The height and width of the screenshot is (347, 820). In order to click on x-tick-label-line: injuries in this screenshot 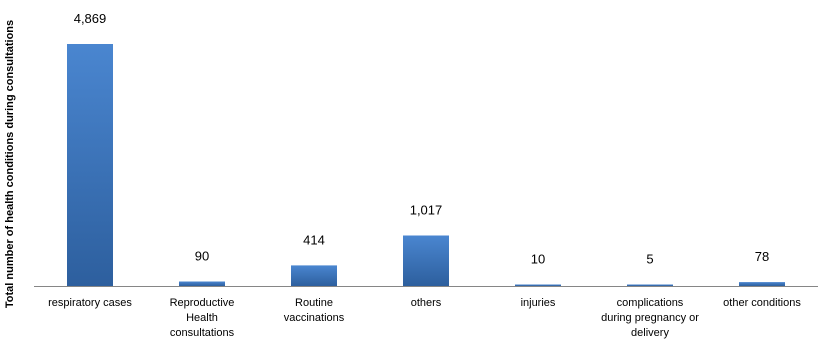, I will do `click(538, 303)`.